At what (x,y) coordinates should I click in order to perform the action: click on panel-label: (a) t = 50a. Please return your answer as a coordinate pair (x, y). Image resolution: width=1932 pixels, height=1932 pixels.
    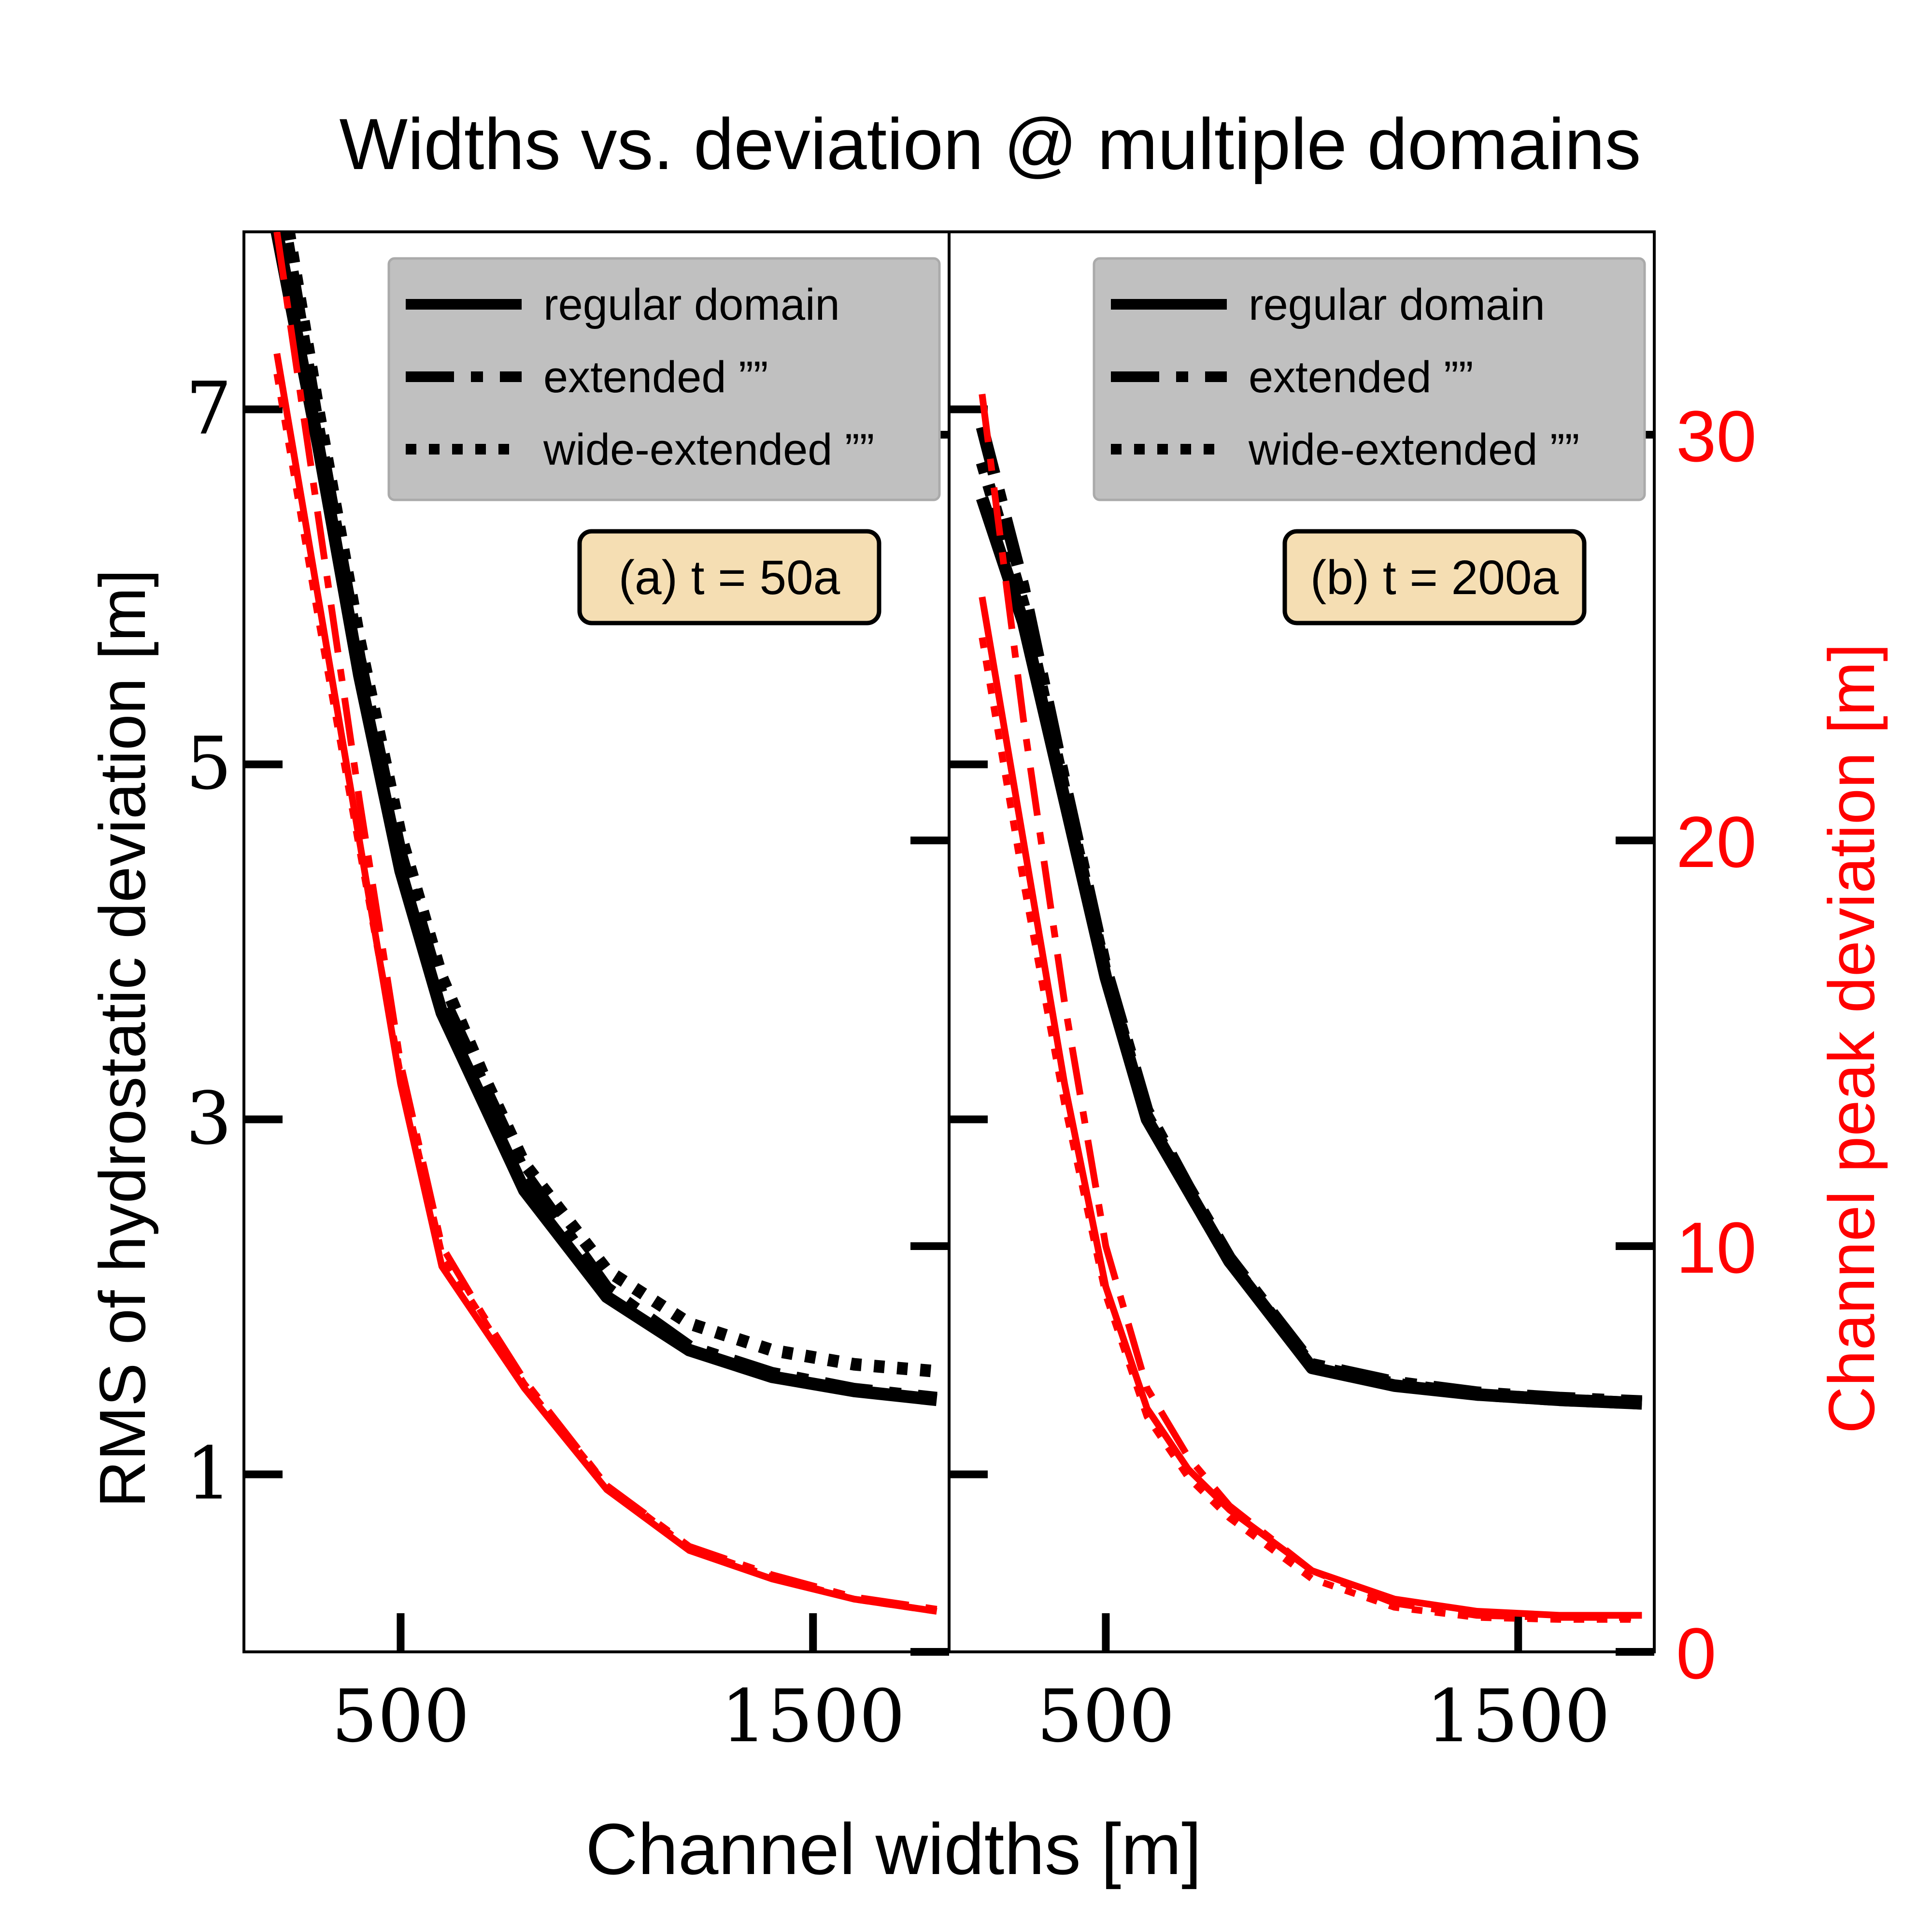
    Looking at the image, I should click on (729, 577).